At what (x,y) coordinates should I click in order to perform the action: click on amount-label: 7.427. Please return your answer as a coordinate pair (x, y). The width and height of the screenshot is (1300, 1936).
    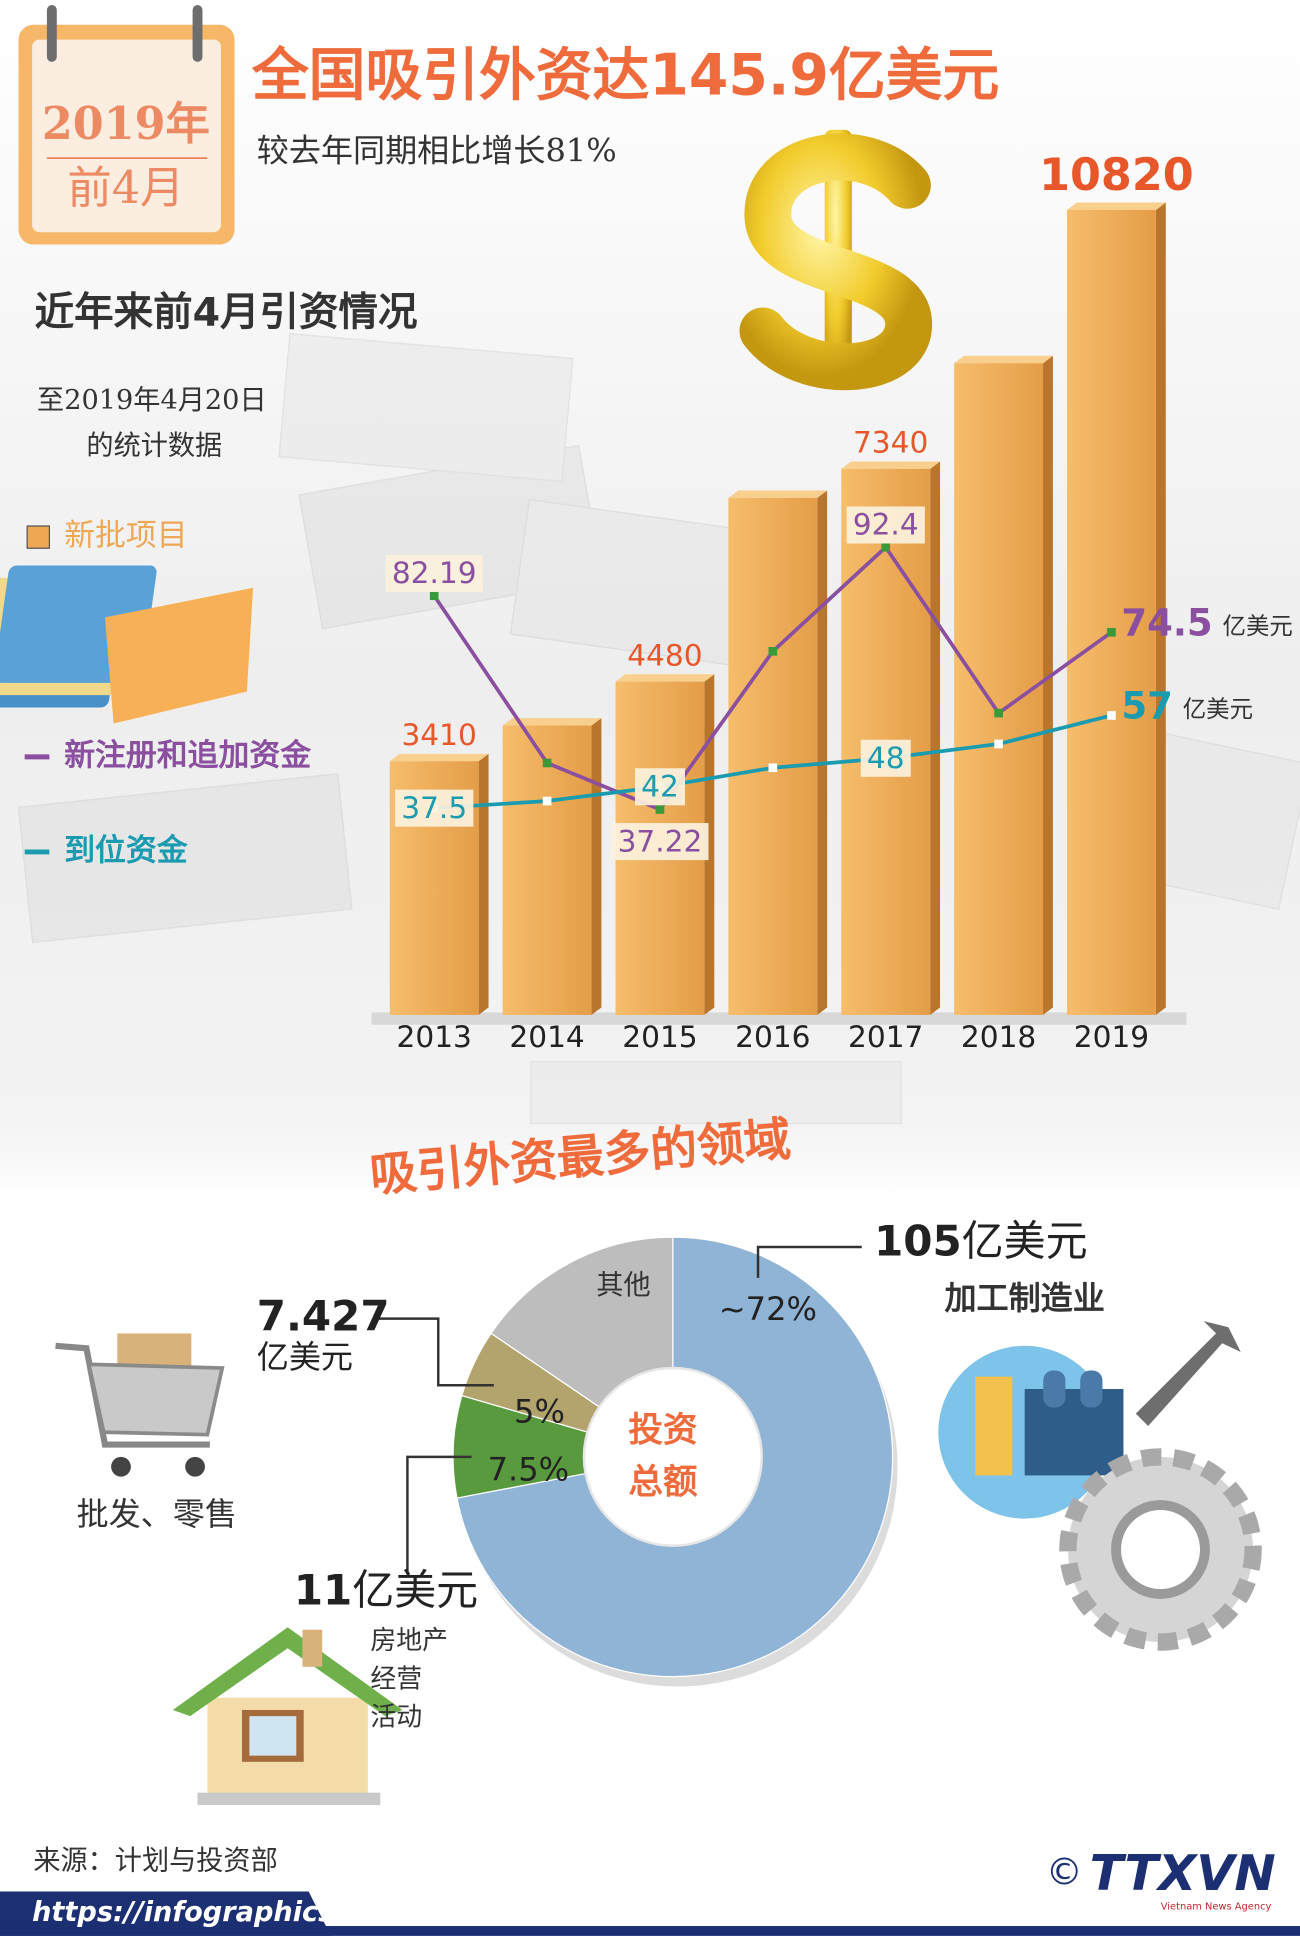
    Looking at the image, I should click on (323, 1315).